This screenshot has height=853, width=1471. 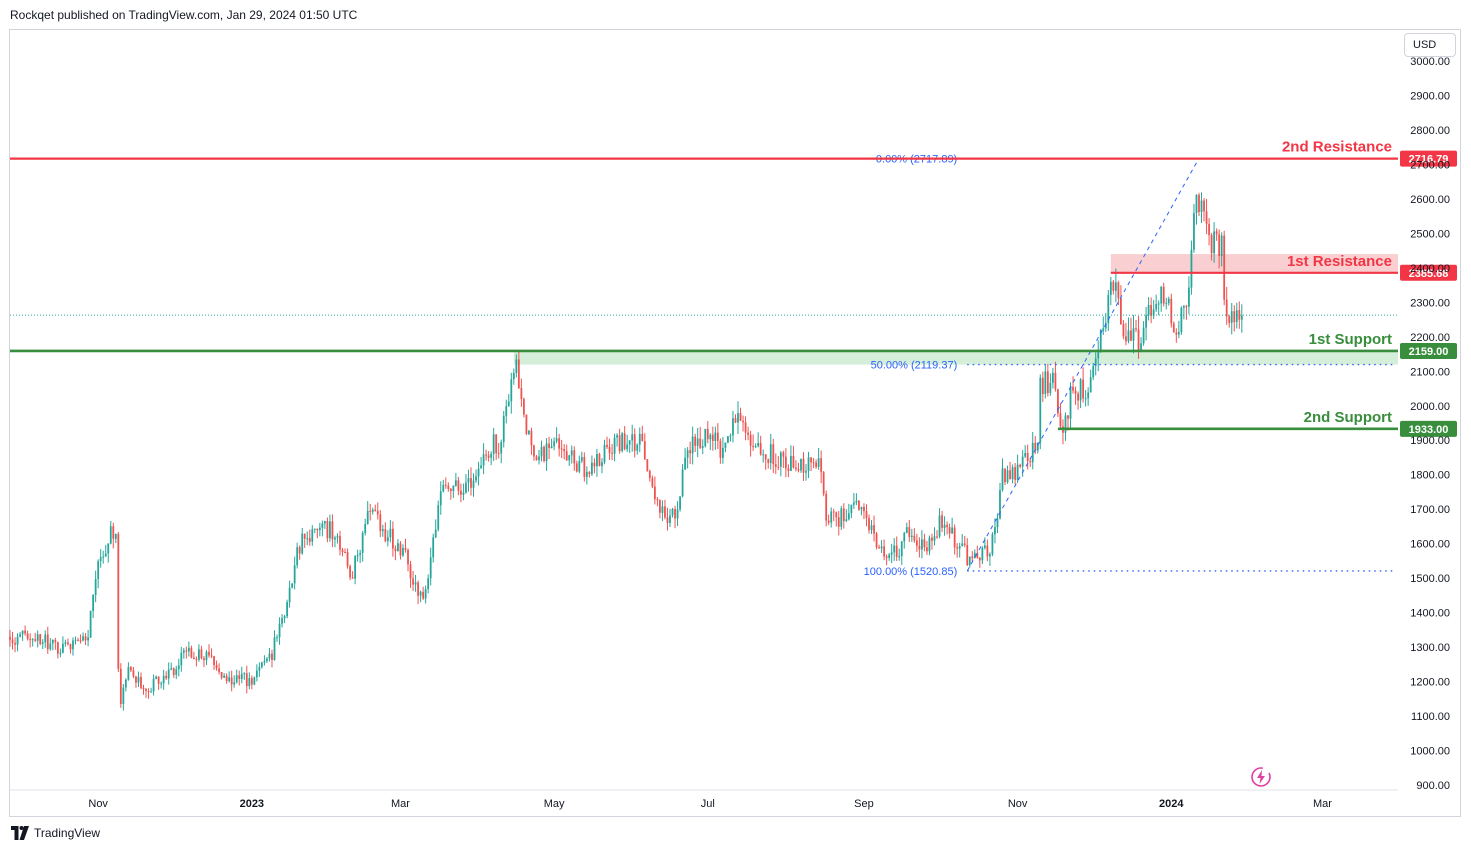 I want to click on price-tag, so click(x=1428, y=158).